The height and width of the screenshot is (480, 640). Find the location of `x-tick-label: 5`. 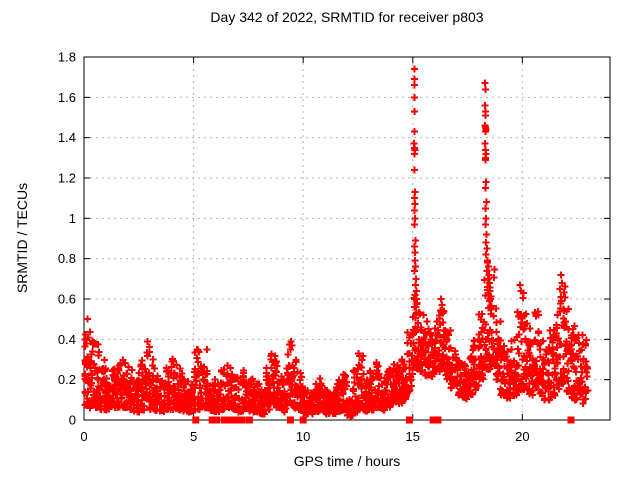

x-tick-label: 5 is located at coordinates (193, 436).